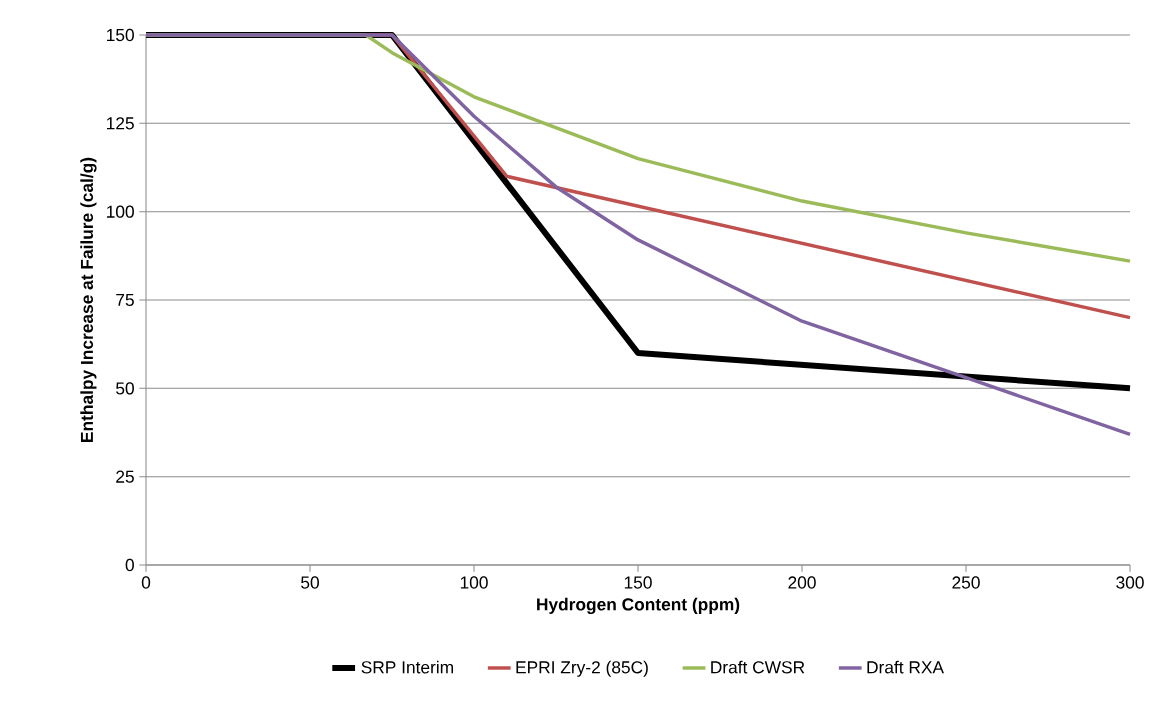 The height and width of the screenshot is (717, 1169). I want to click on y-tick-label: 125, so click(120, 123).